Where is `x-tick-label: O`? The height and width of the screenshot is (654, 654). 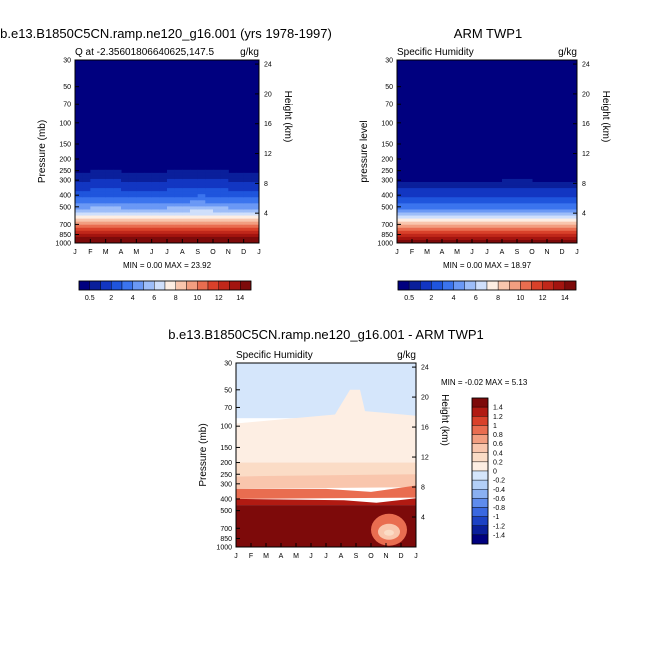 x-tick-label: O is located at coordinates (371, 556).